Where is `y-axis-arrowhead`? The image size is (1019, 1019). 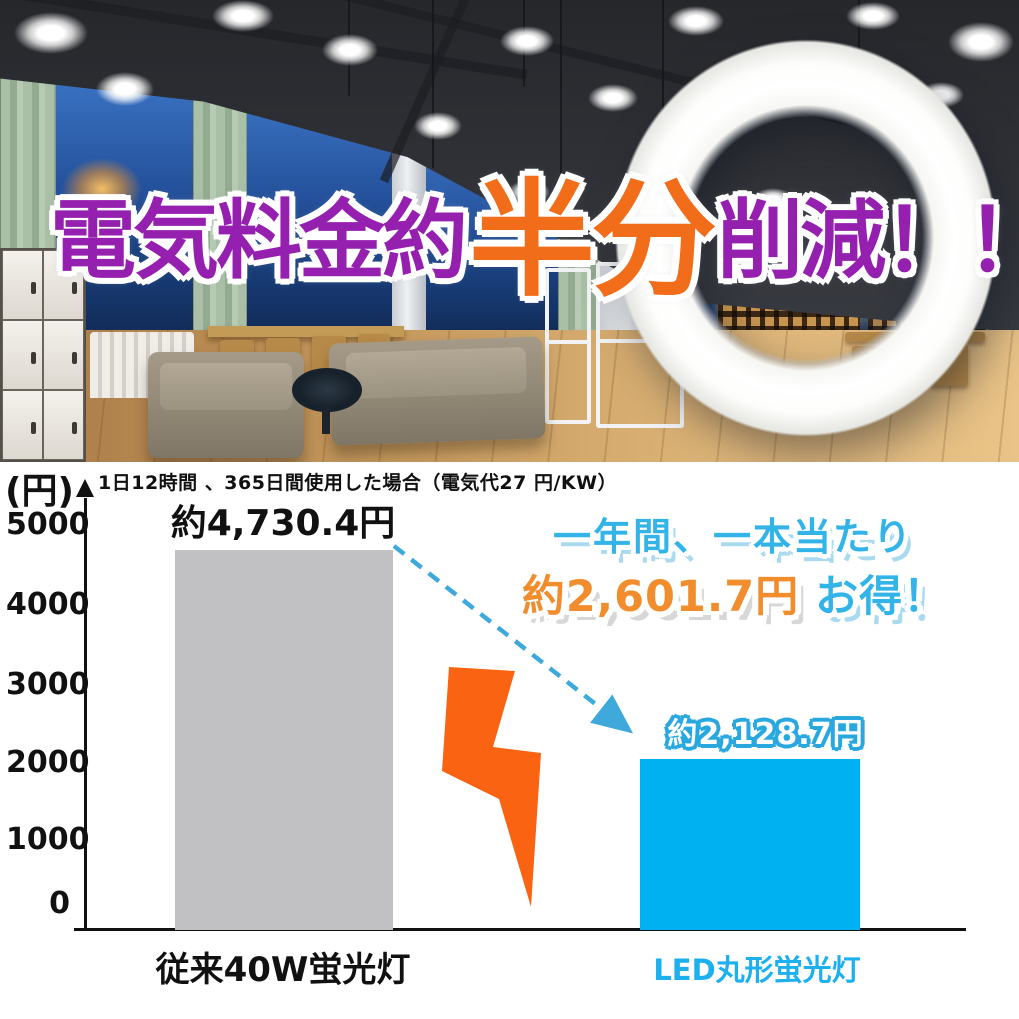
y-axis-arrowhead is located at coordinates (85, 488).